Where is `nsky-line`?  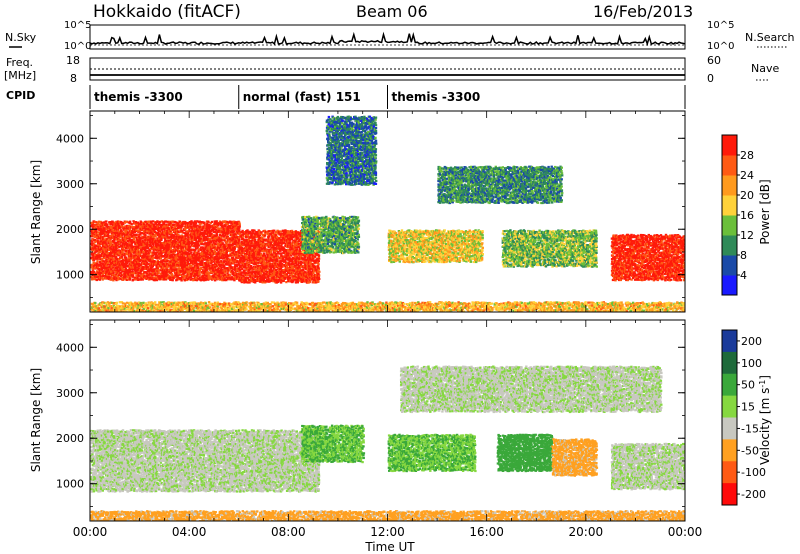 nsky-line is located at coordinates (387, 39).